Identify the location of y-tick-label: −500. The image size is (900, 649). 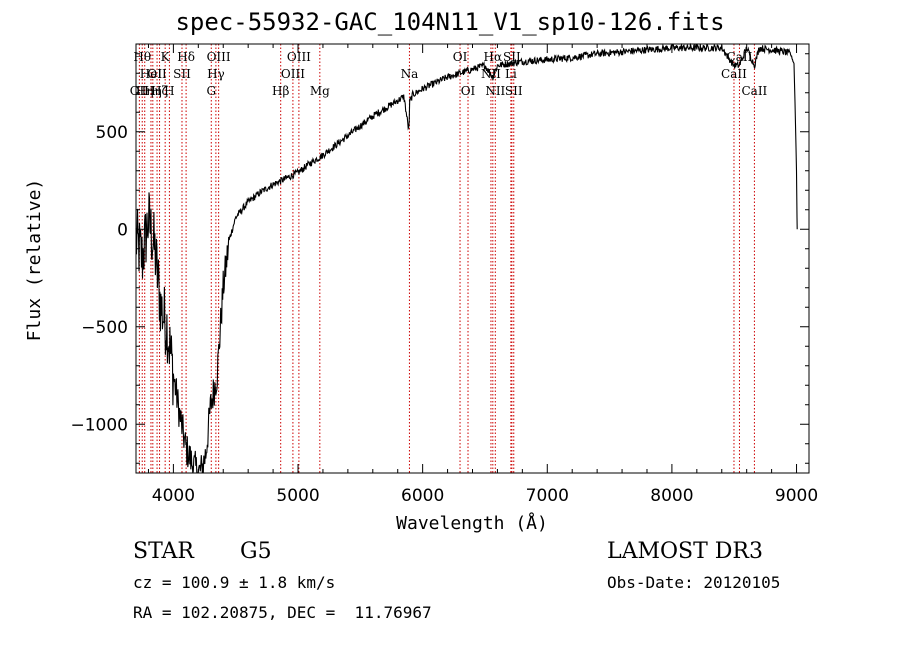
(104, 328).